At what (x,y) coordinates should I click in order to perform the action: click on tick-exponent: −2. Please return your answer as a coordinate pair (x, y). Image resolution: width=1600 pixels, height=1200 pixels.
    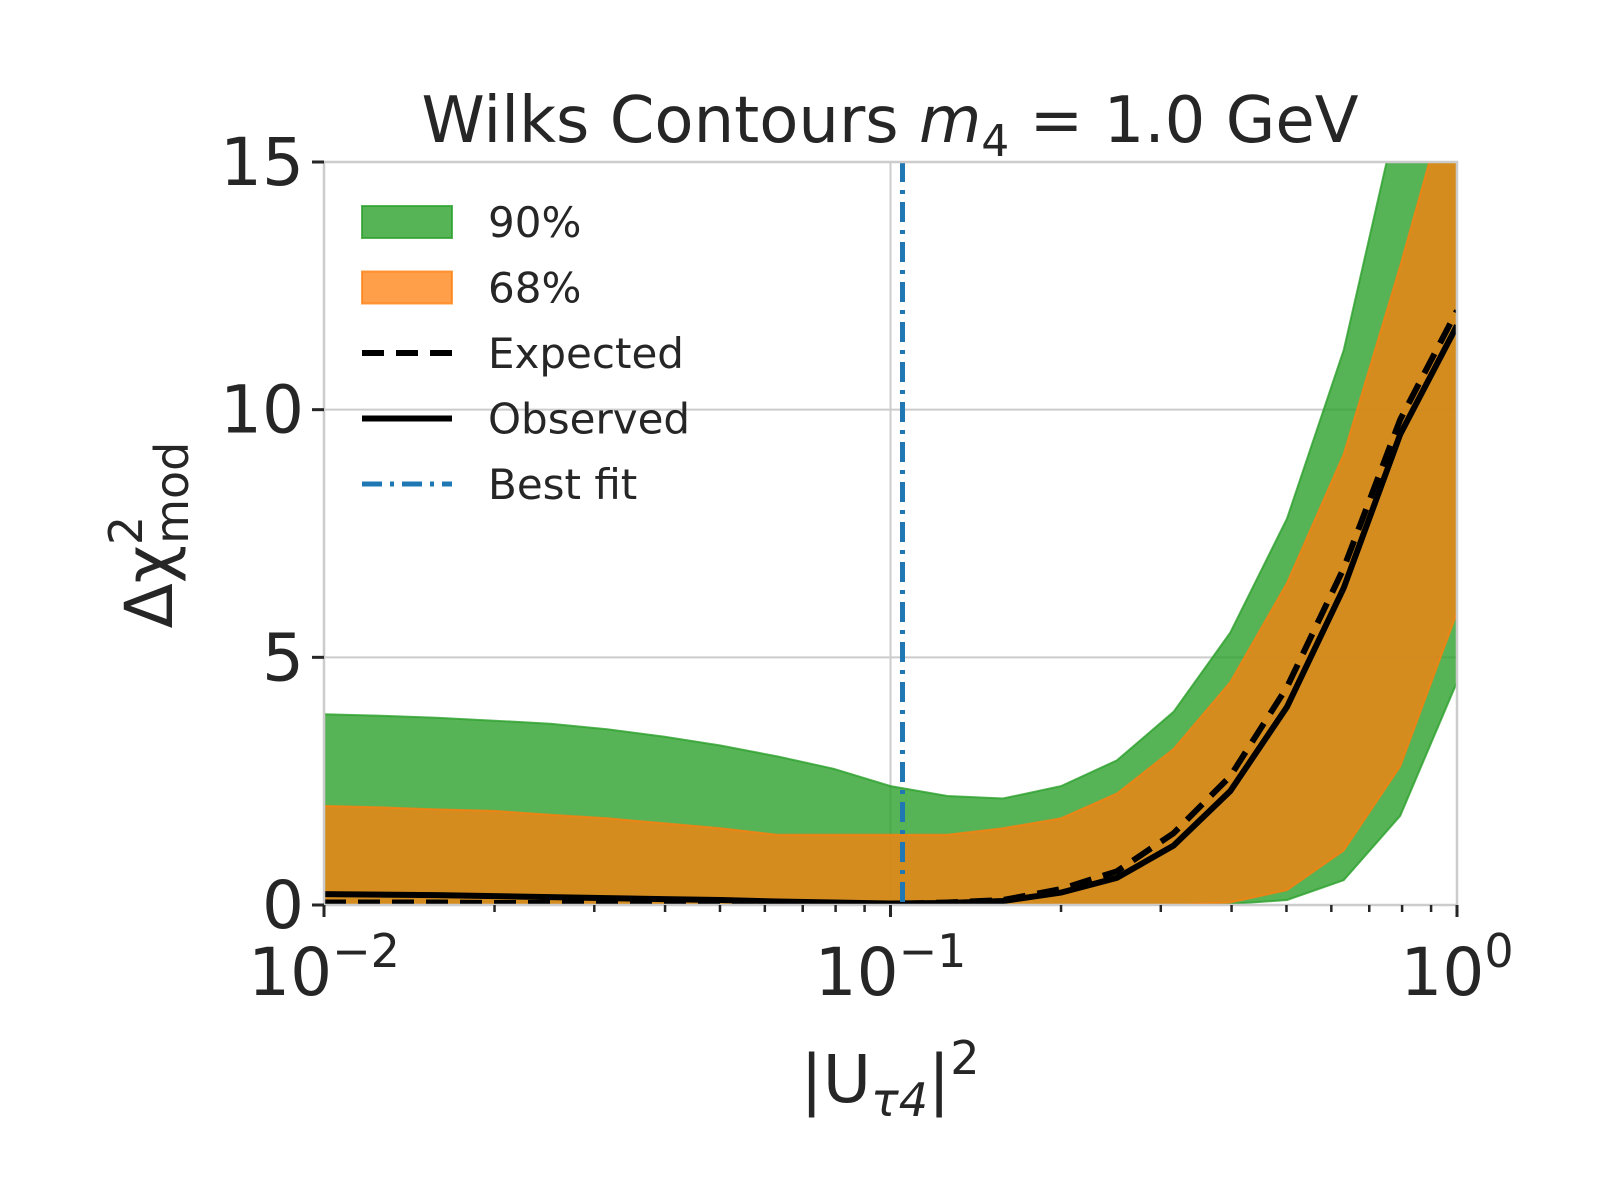
    Looking at the image, I should click on (366, 951).